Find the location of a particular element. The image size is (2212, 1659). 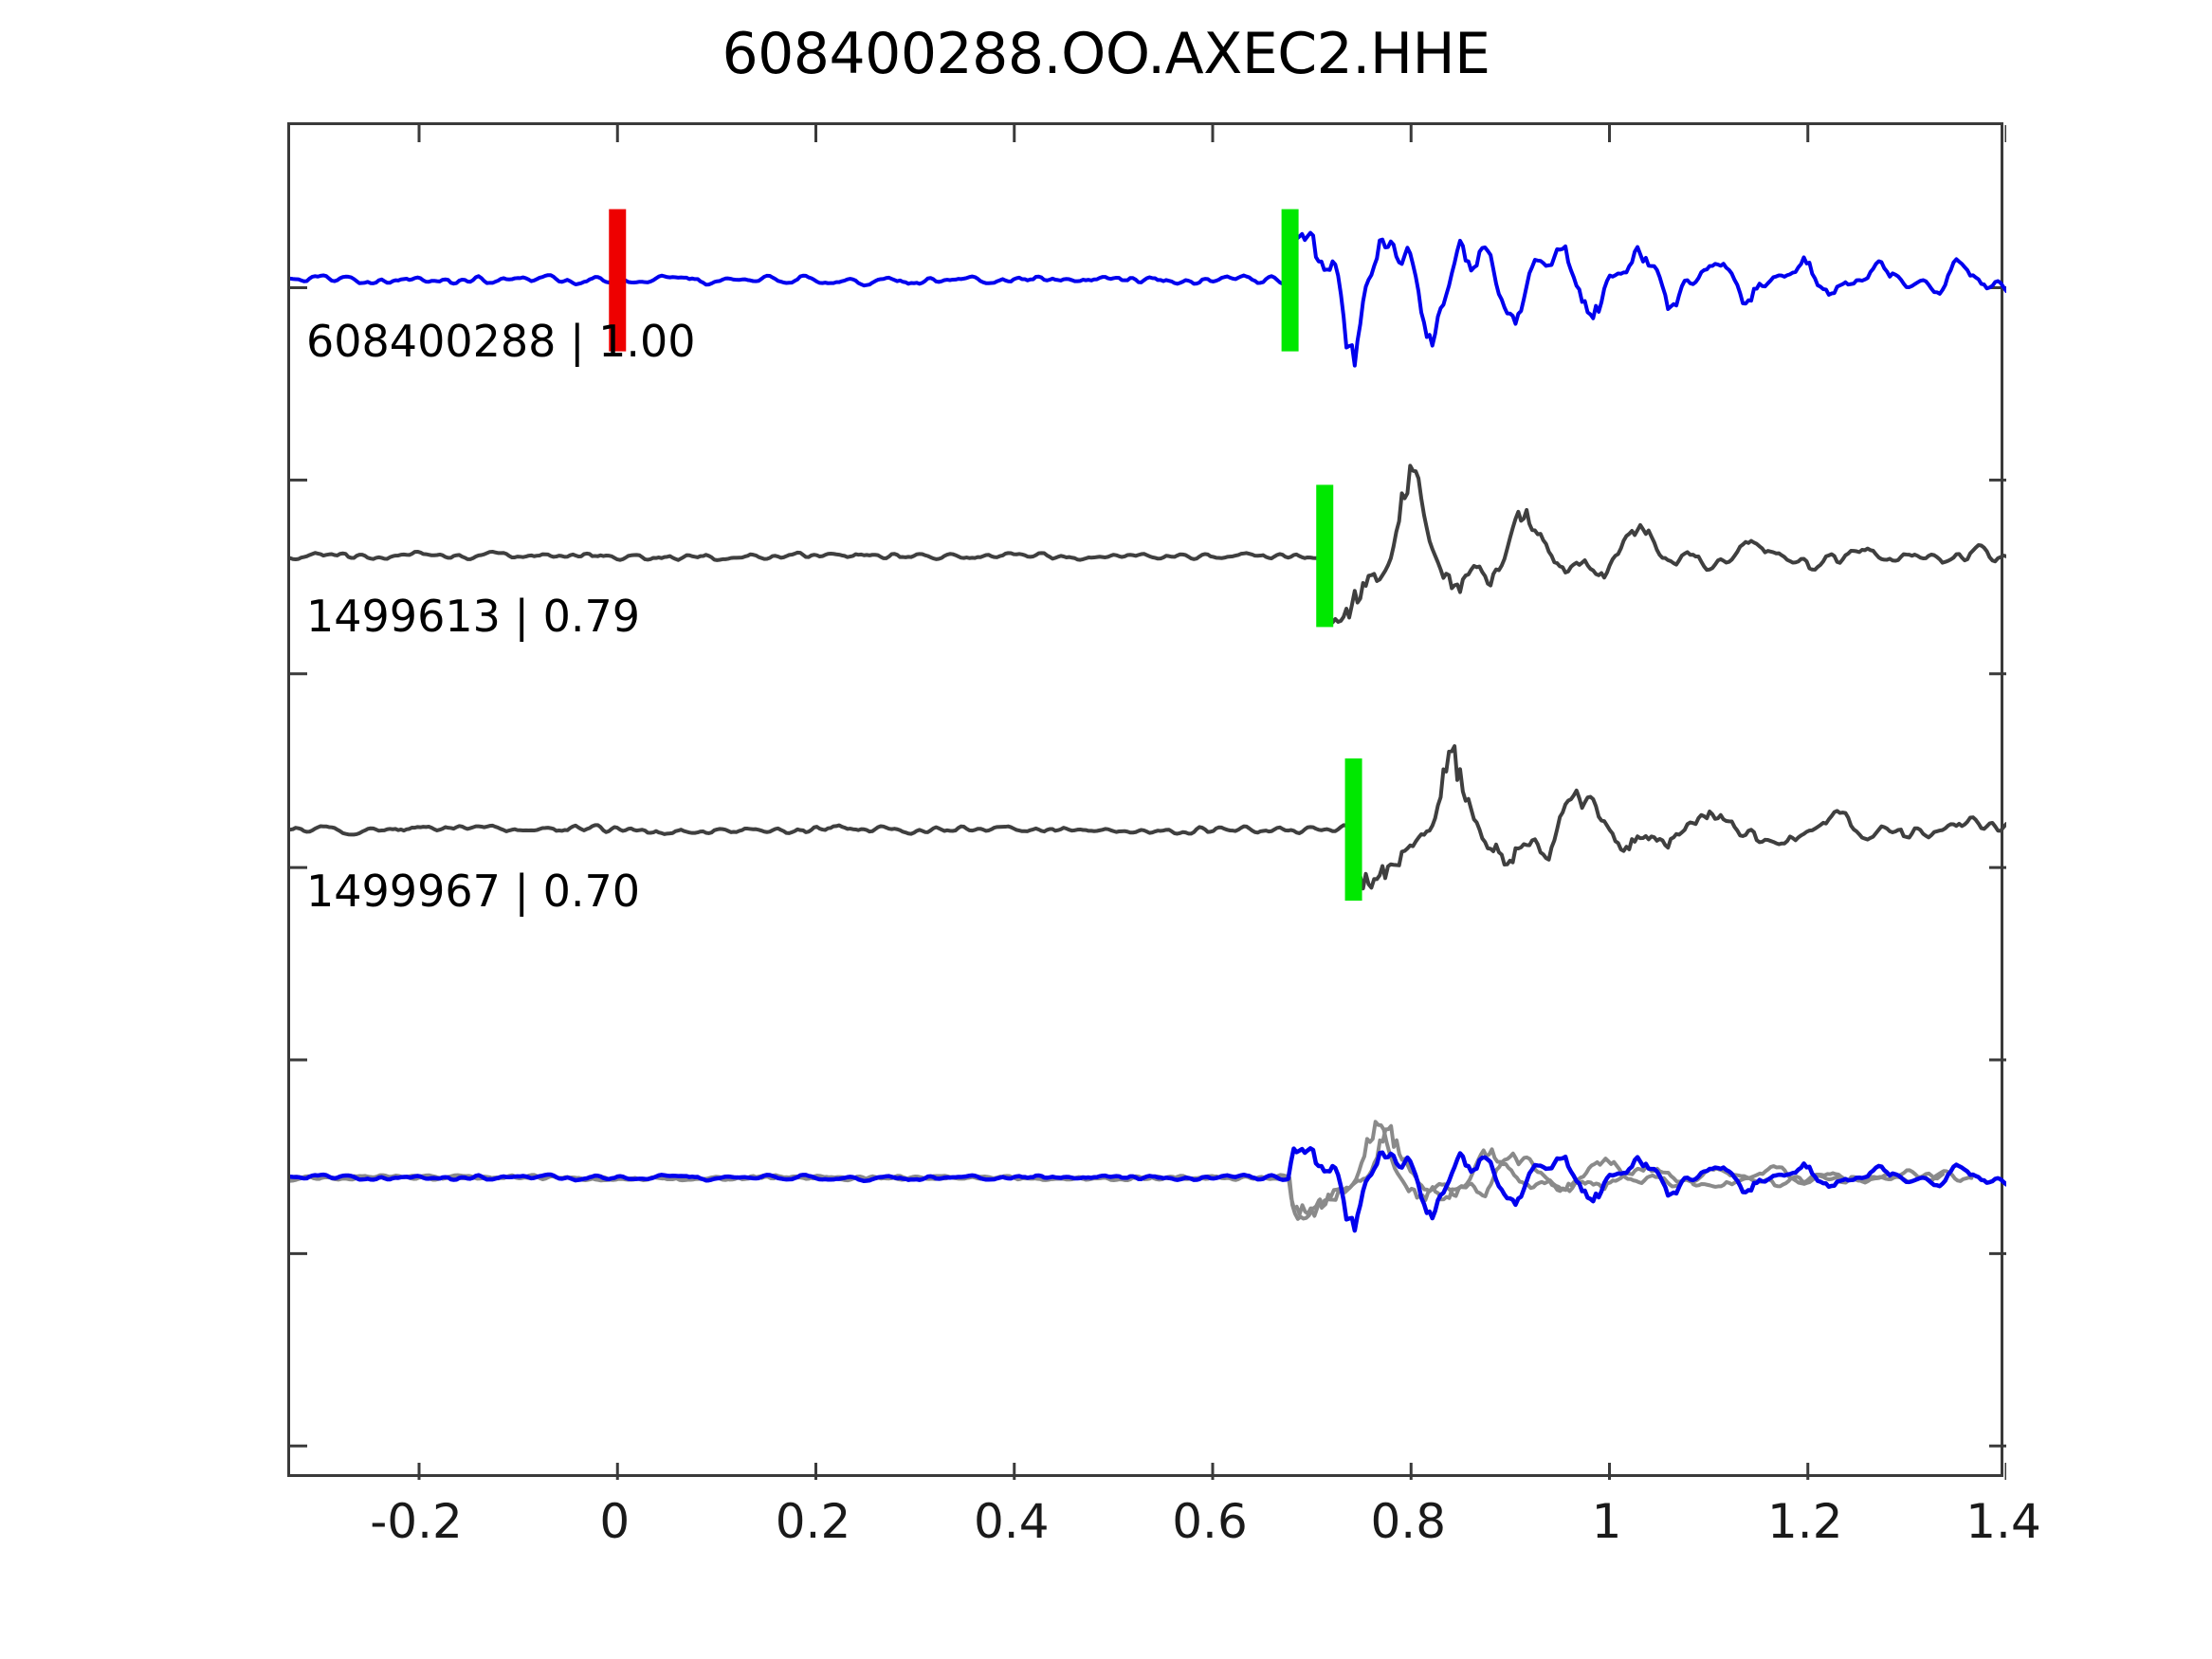

trace-label-608400288: 608400288 | 1.00 is located at coordinates (501, 341).